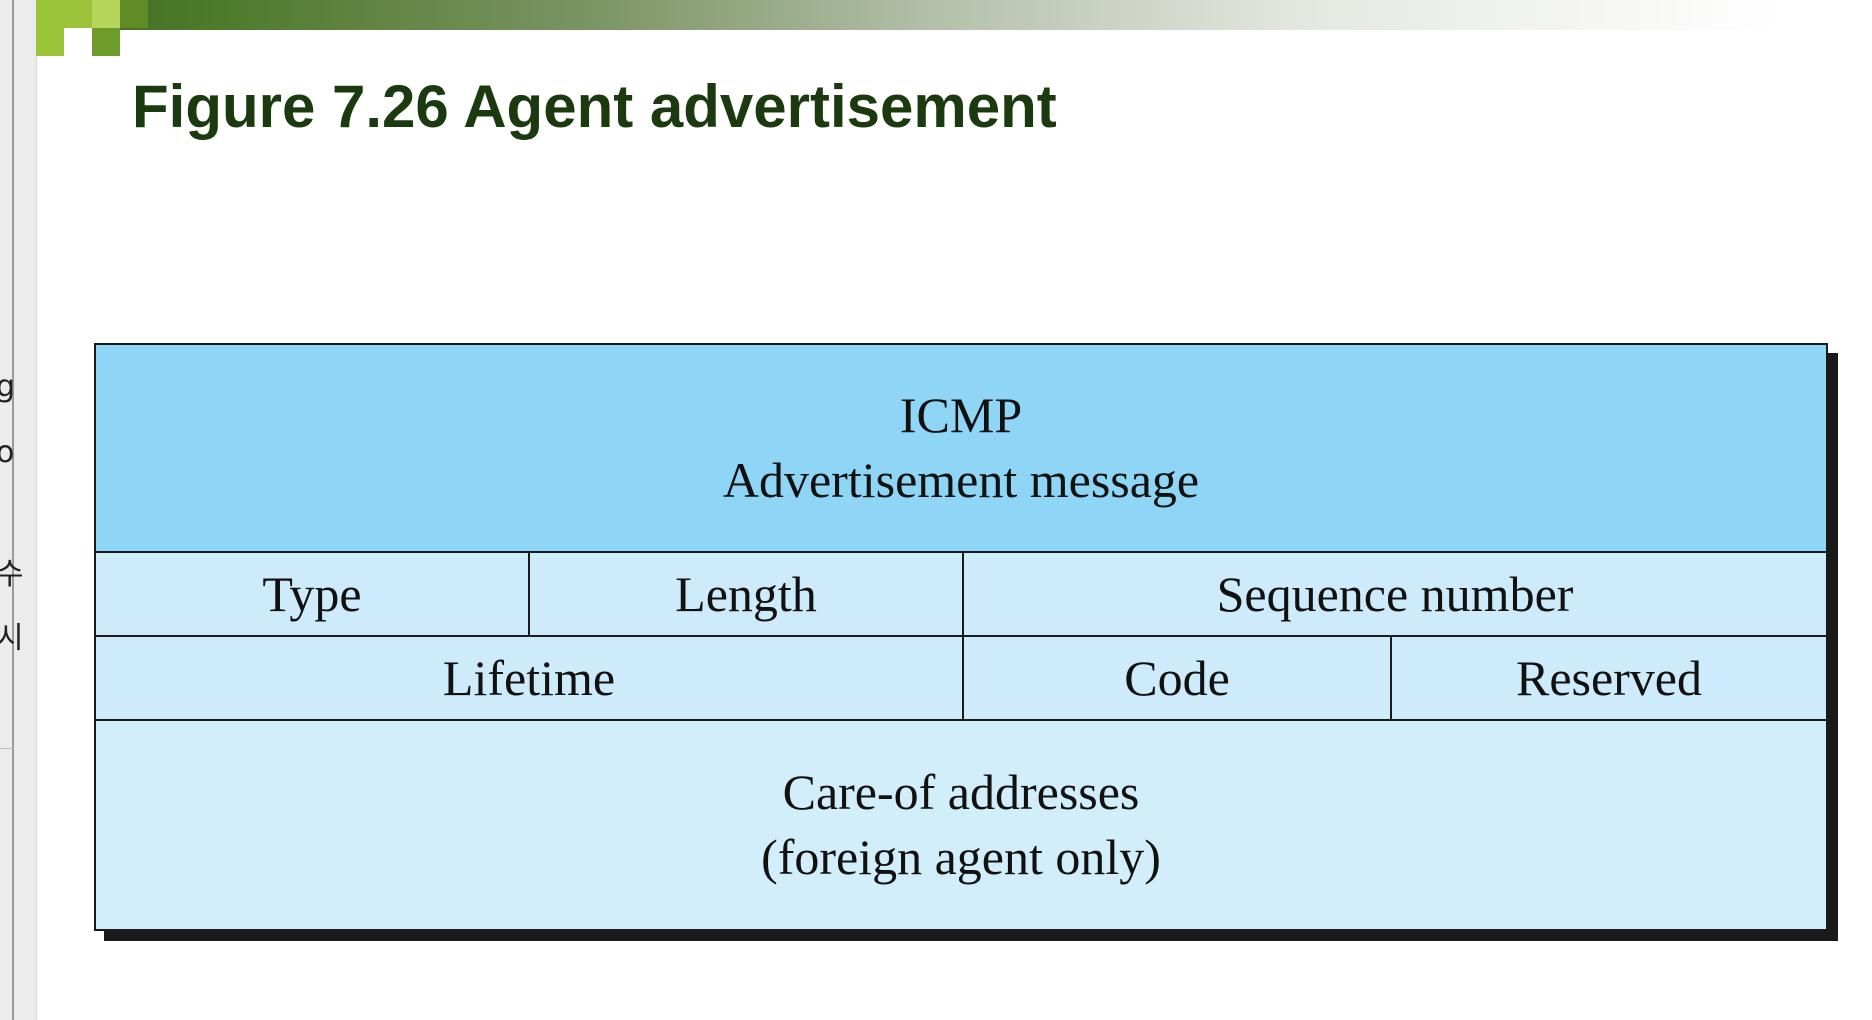 Image resolution: width=1872 pixels, height=1020 pixels. I want to click on field-length-label: Length, so click(746, 593).